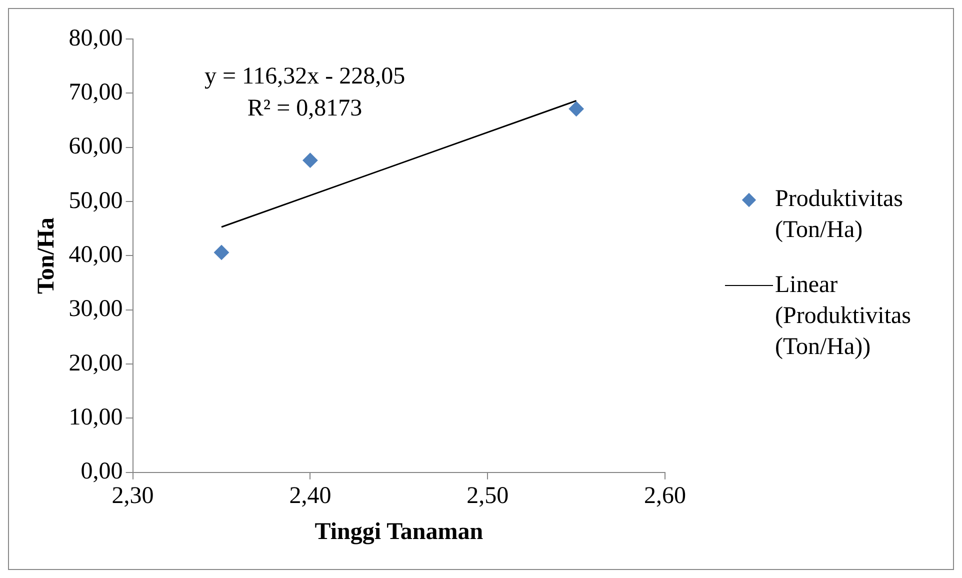 The height and width of the screenshot is (578, 962). I want to click on y-tick-label: 80,00, so click(95, 38).